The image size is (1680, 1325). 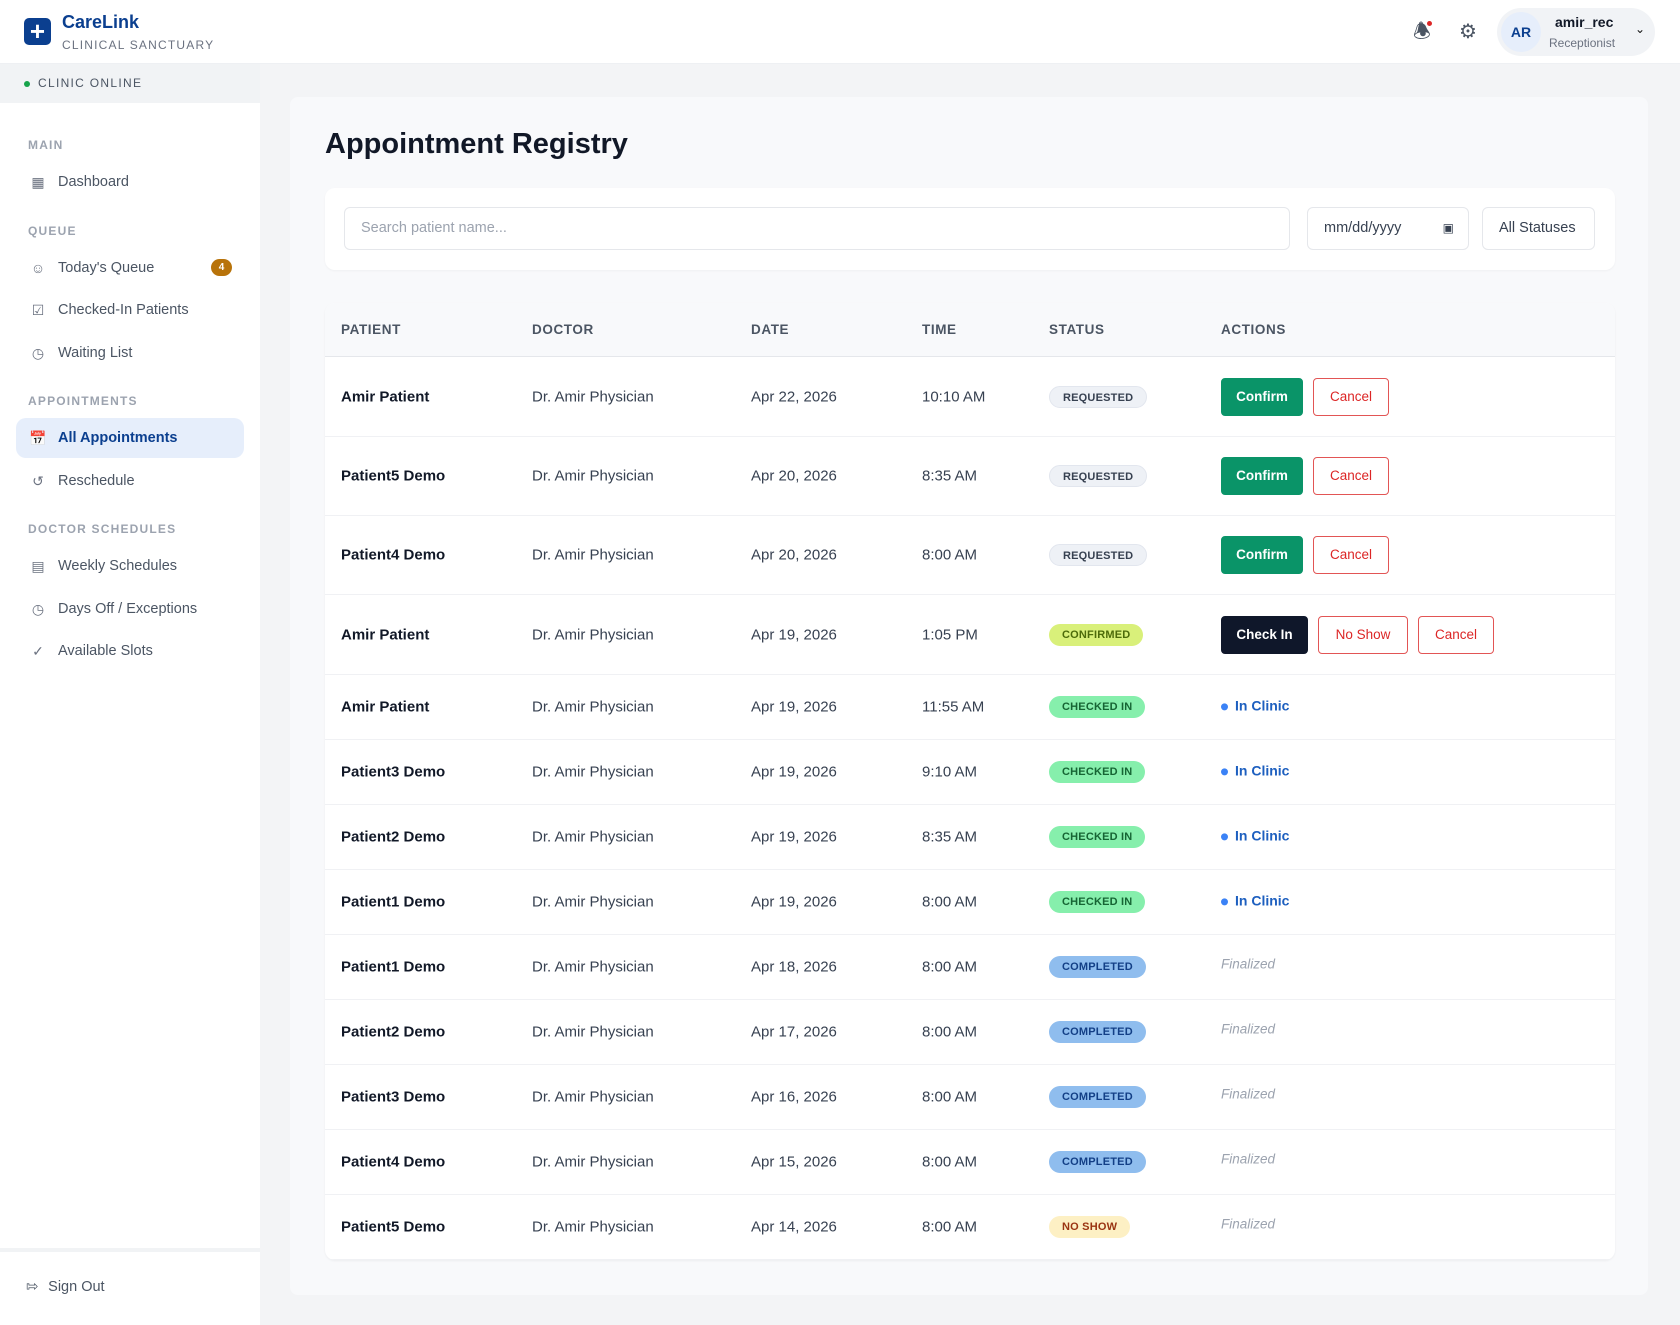 What do you see at coordinates (1248, 1029) in the screenshot?
I see `finalized-label: Finalized` at bounding box center [1248, 1029].